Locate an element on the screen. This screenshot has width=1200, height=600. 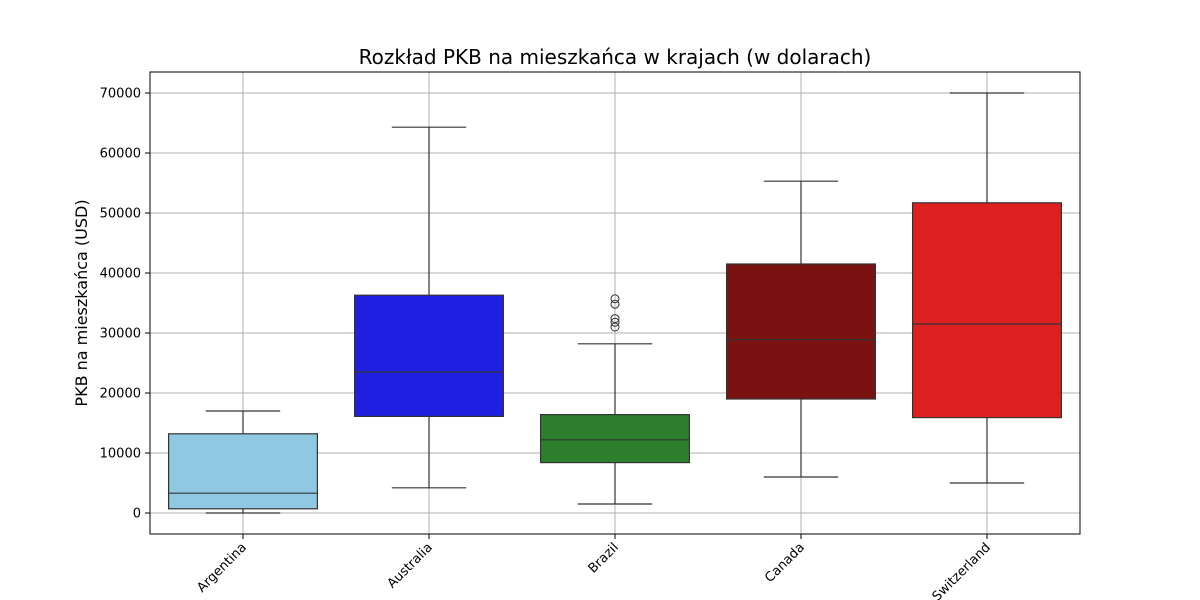
box-argentina is located at coordinates (243, 462).